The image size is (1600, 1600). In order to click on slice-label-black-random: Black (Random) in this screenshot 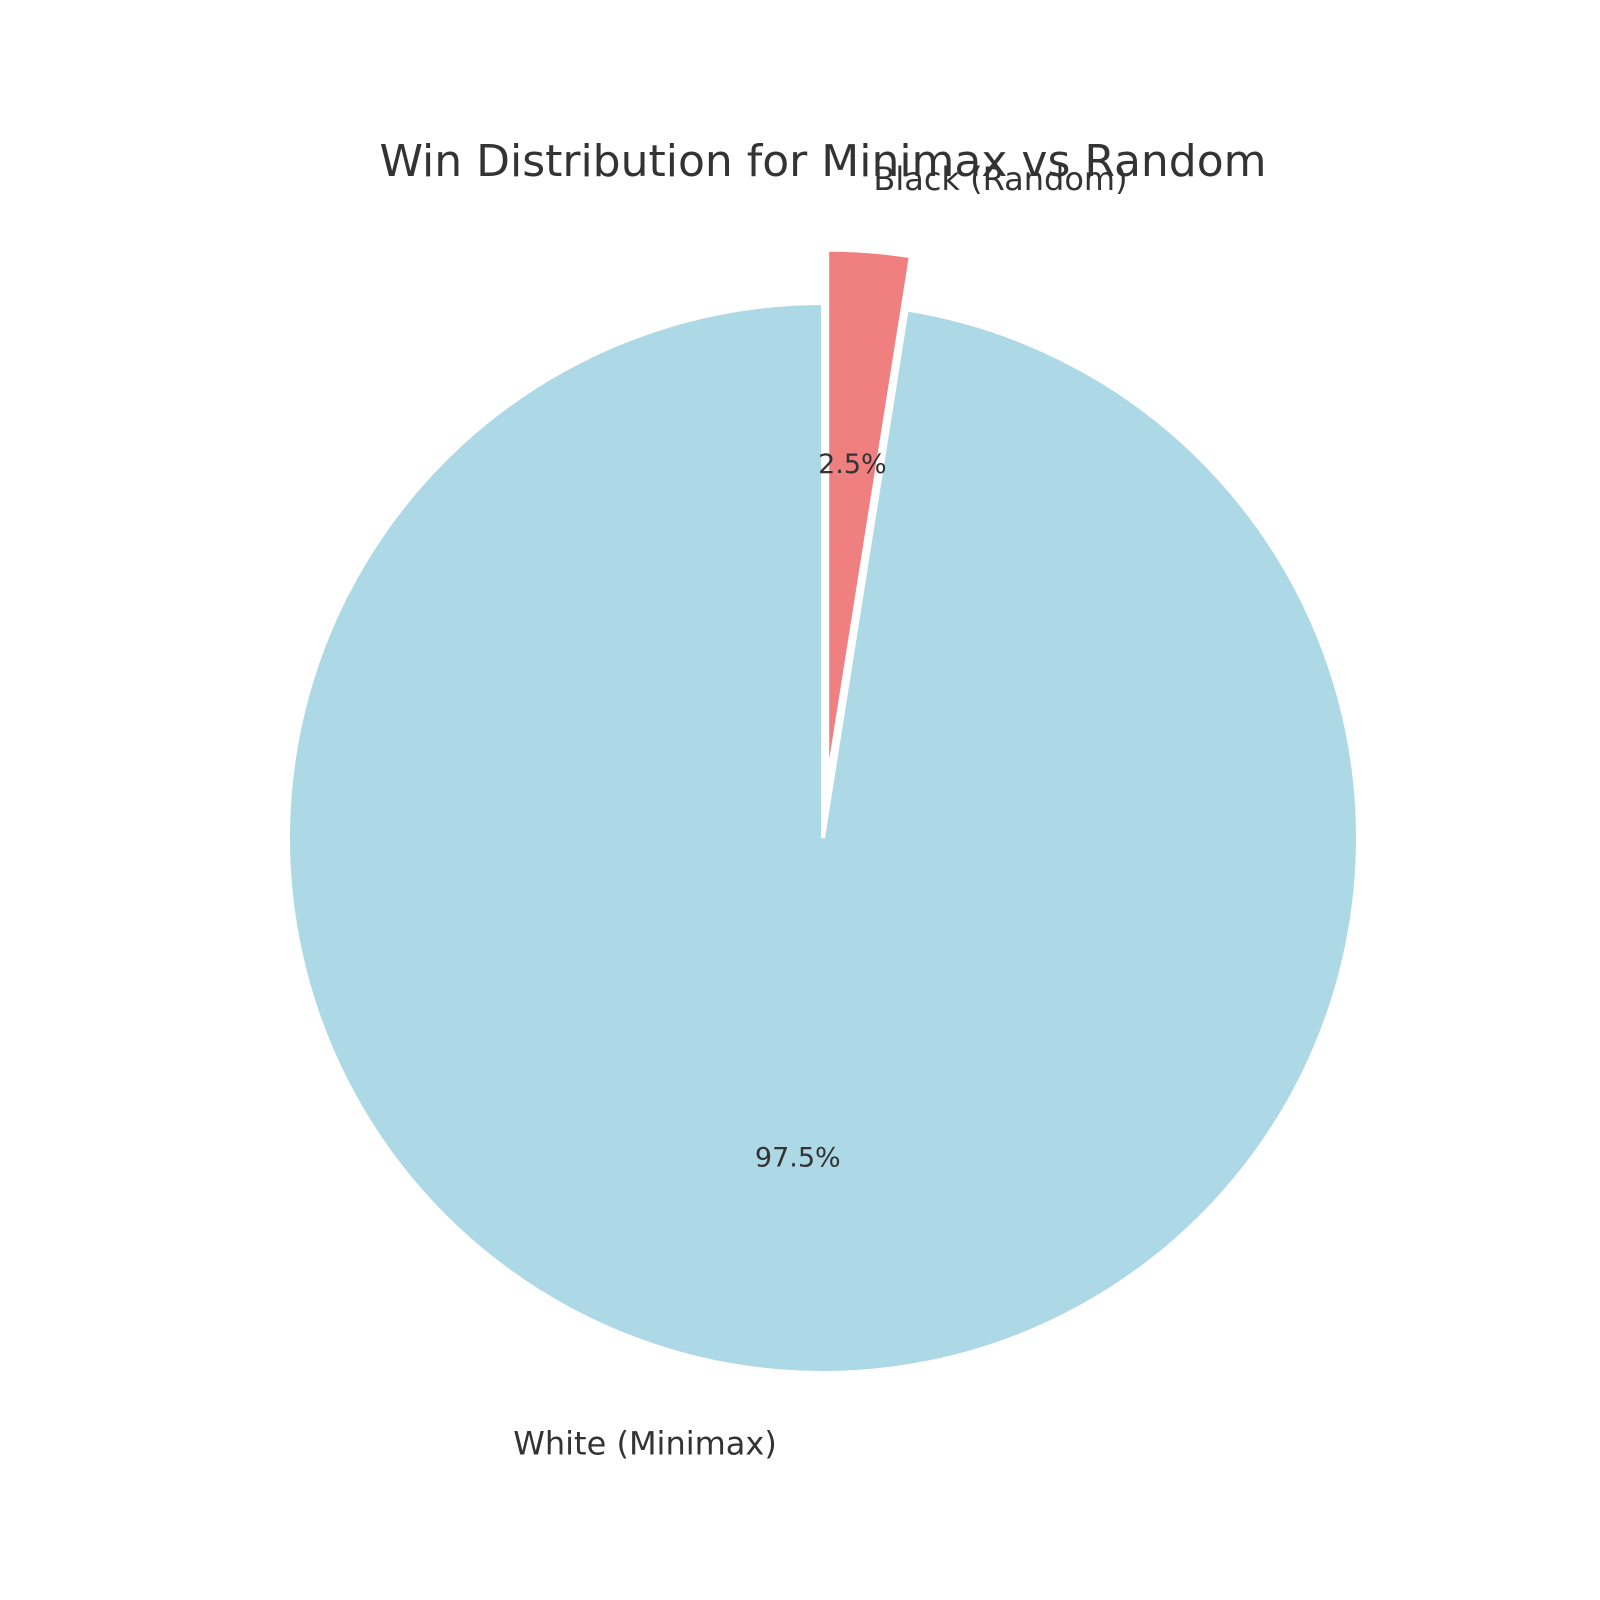, I will do `click(1000, 179)`.